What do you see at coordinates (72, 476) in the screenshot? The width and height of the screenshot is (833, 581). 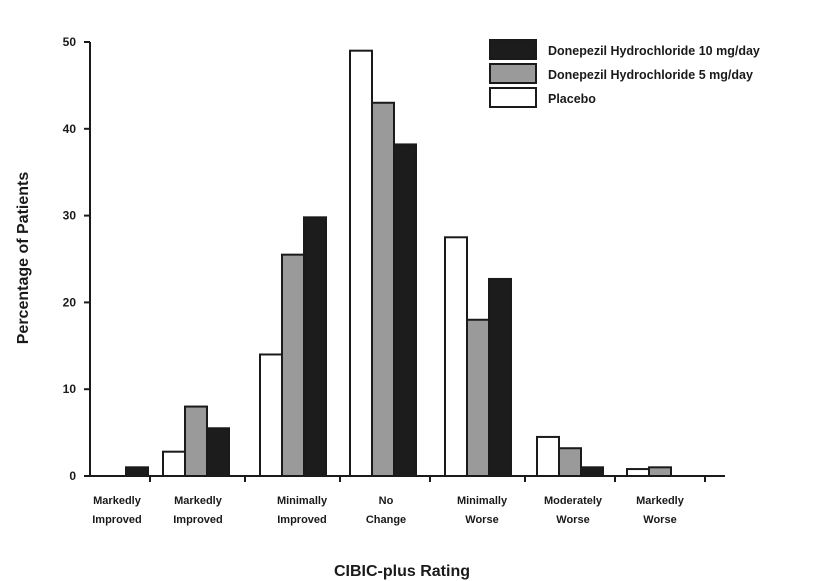 I see `y-tick-label: 0` at bounding box center [72, 476].